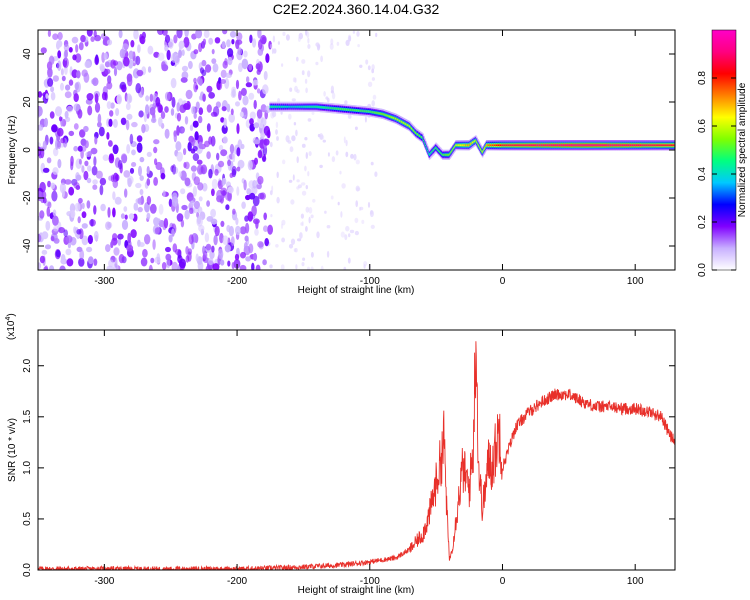 The width and height of the screenshot is (750, 600). What do you see at coordinates (27, 467) in the screenshot?
I see `y-tick-label: 1.0` at bounding box center [27, 467].